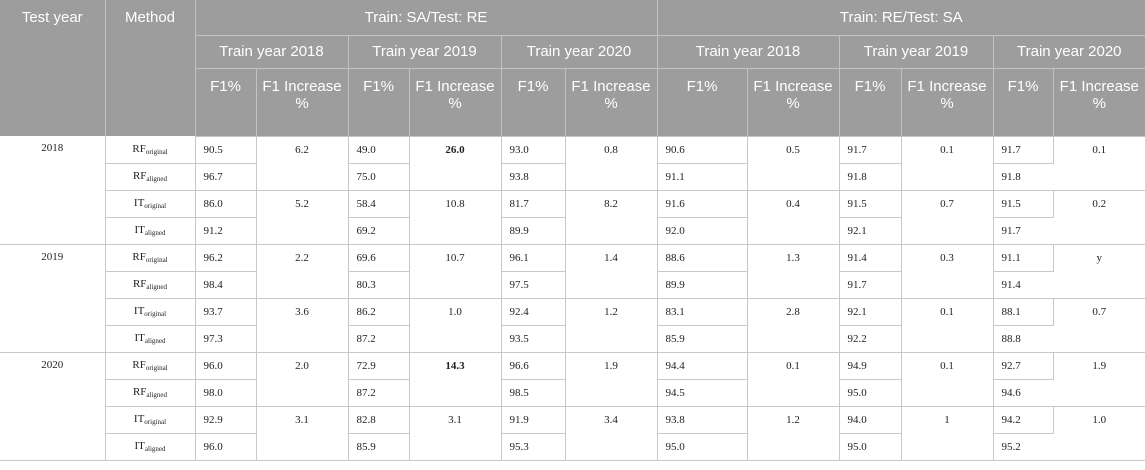  I want to click on f1-value: 92.7, so click(1023, 366).